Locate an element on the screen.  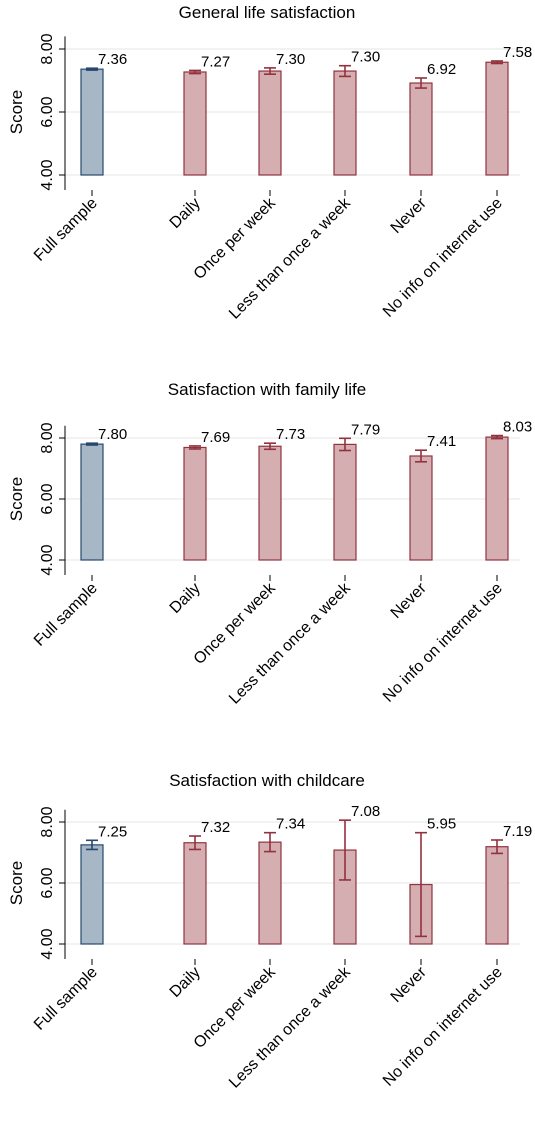
data-label: 7.27 is located at coordinates (215, 61).